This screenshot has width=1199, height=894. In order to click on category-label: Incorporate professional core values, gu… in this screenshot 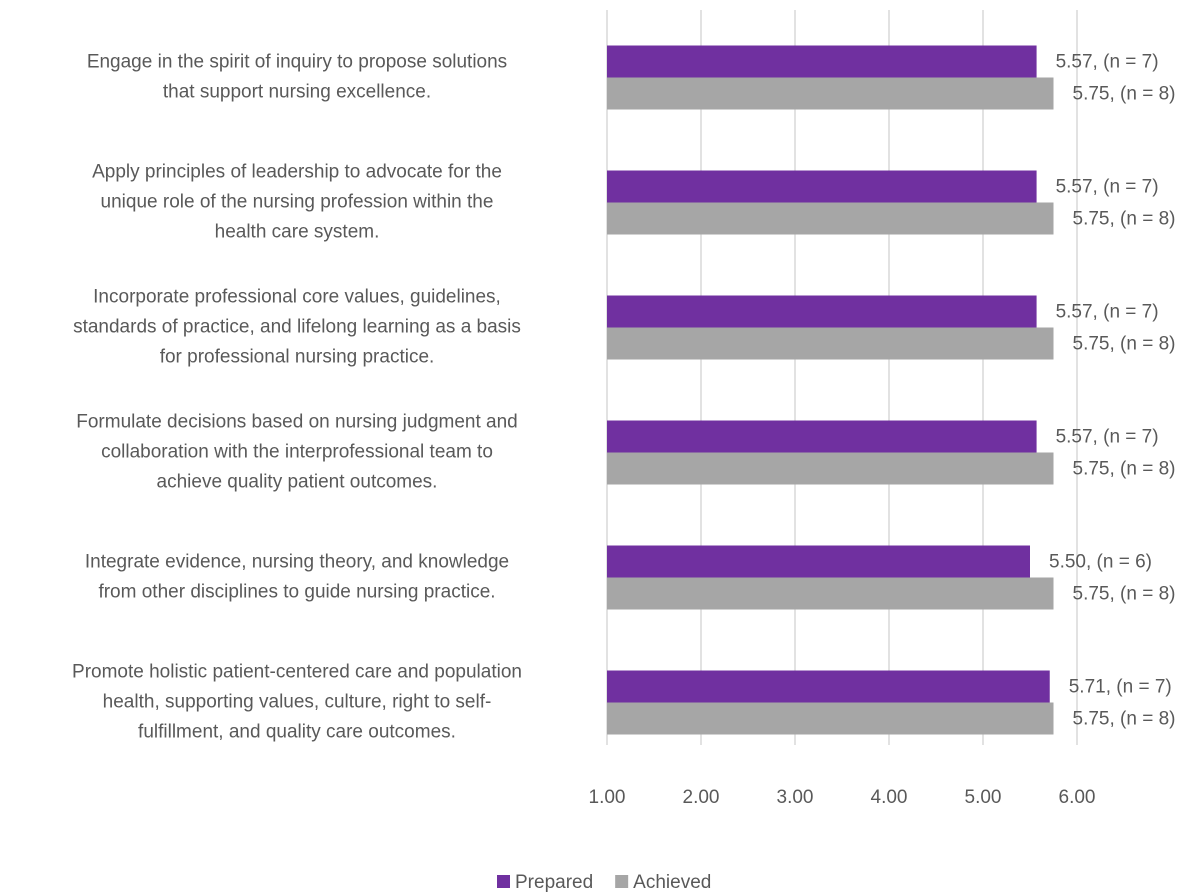, I will do `click(297, 297)`.